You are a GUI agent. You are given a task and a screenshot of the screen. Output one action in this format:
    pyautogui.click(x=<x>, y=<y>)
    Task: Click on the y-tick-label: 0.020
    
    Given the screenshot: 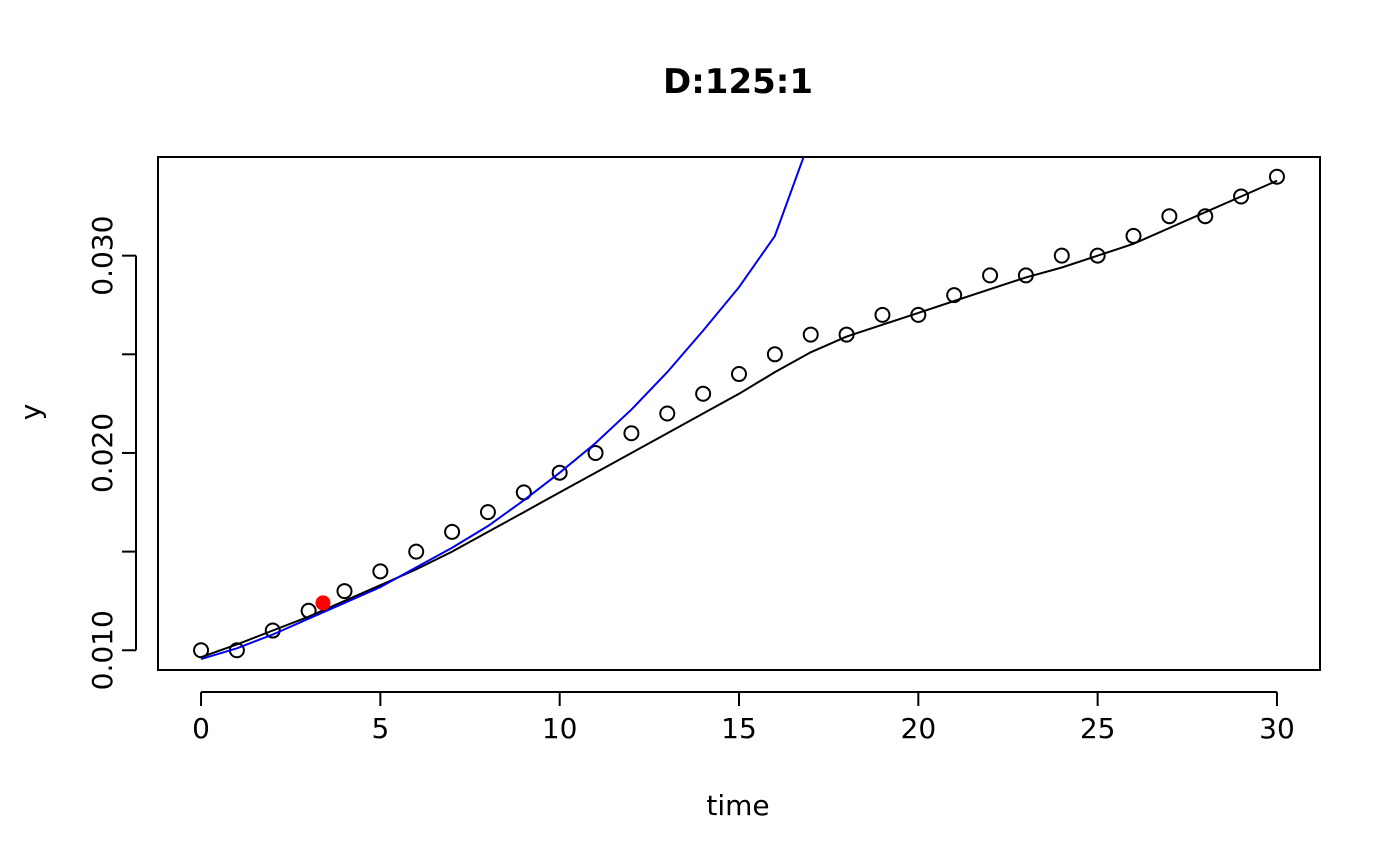 What is the action you would take?
    pyautogui.click(x=102, y=453)
    